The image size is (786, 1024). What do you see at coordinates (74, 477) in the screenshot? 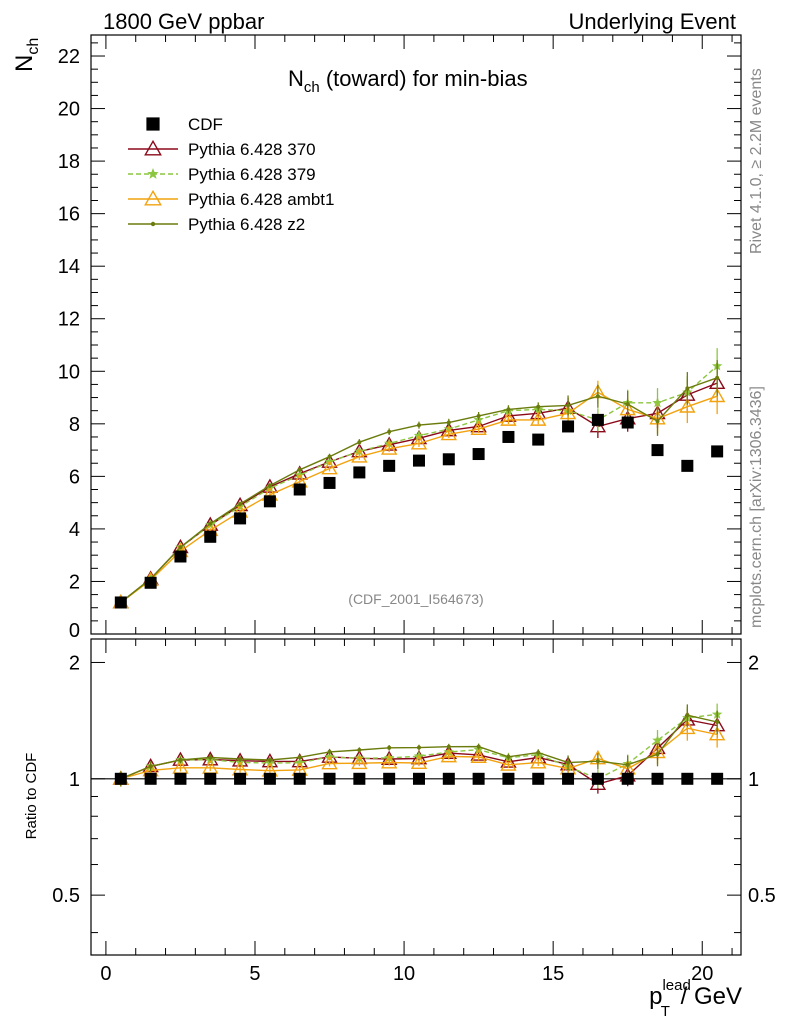
I see `y-tick-label: 6` at bounding box center [74, 477].